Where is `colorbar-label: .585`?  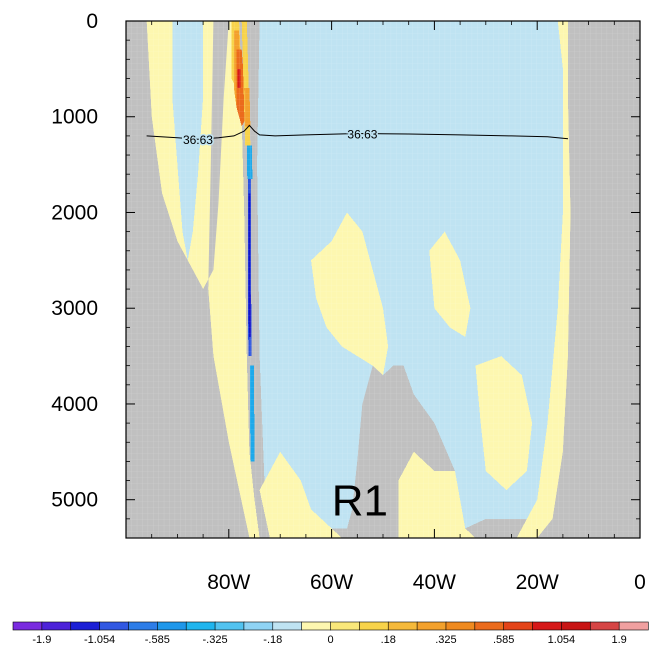 colorbar-label: .585 is located at coordinates (503, 640).